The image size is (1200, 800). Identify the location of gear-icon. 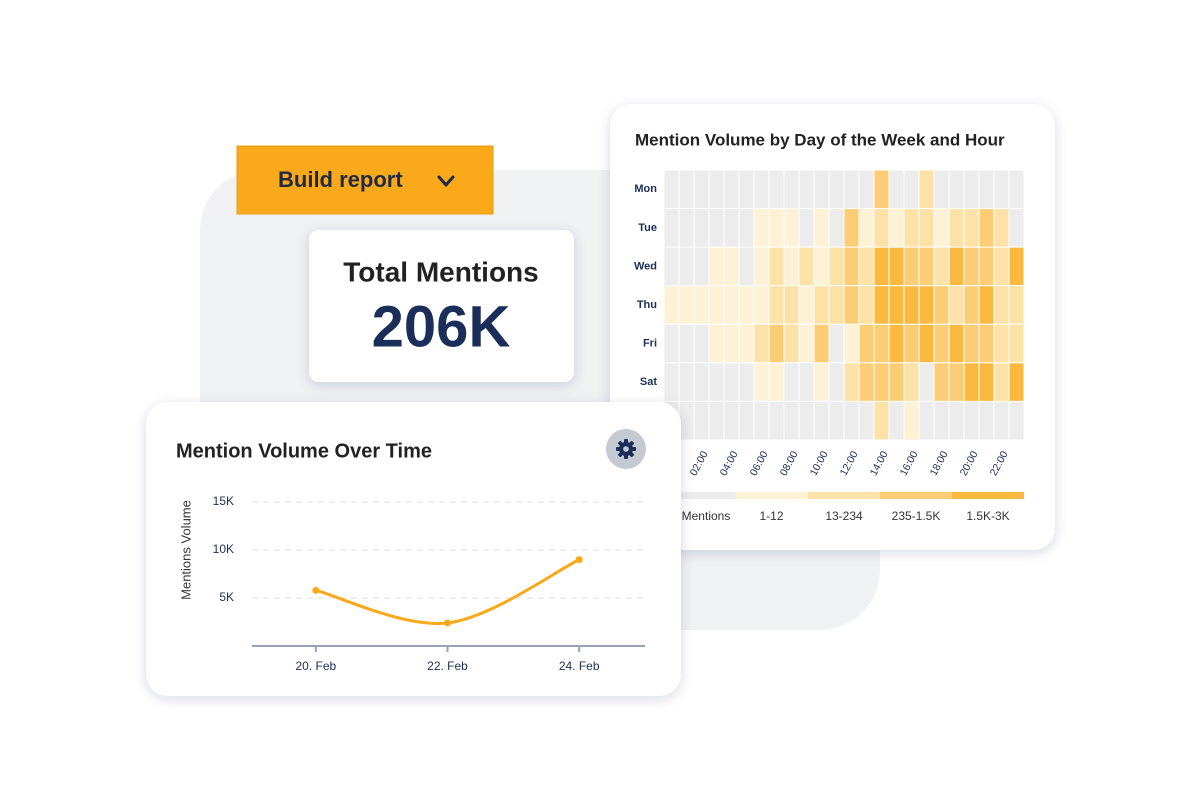
(626, 449).